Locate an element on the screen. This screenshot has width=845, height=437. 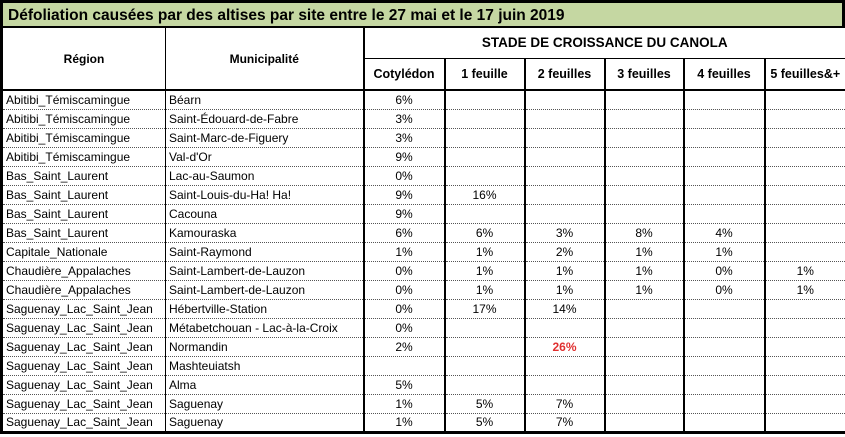
municipality-cell: Saint-Marc-de-Figuery is located at coordinates (265, 137).